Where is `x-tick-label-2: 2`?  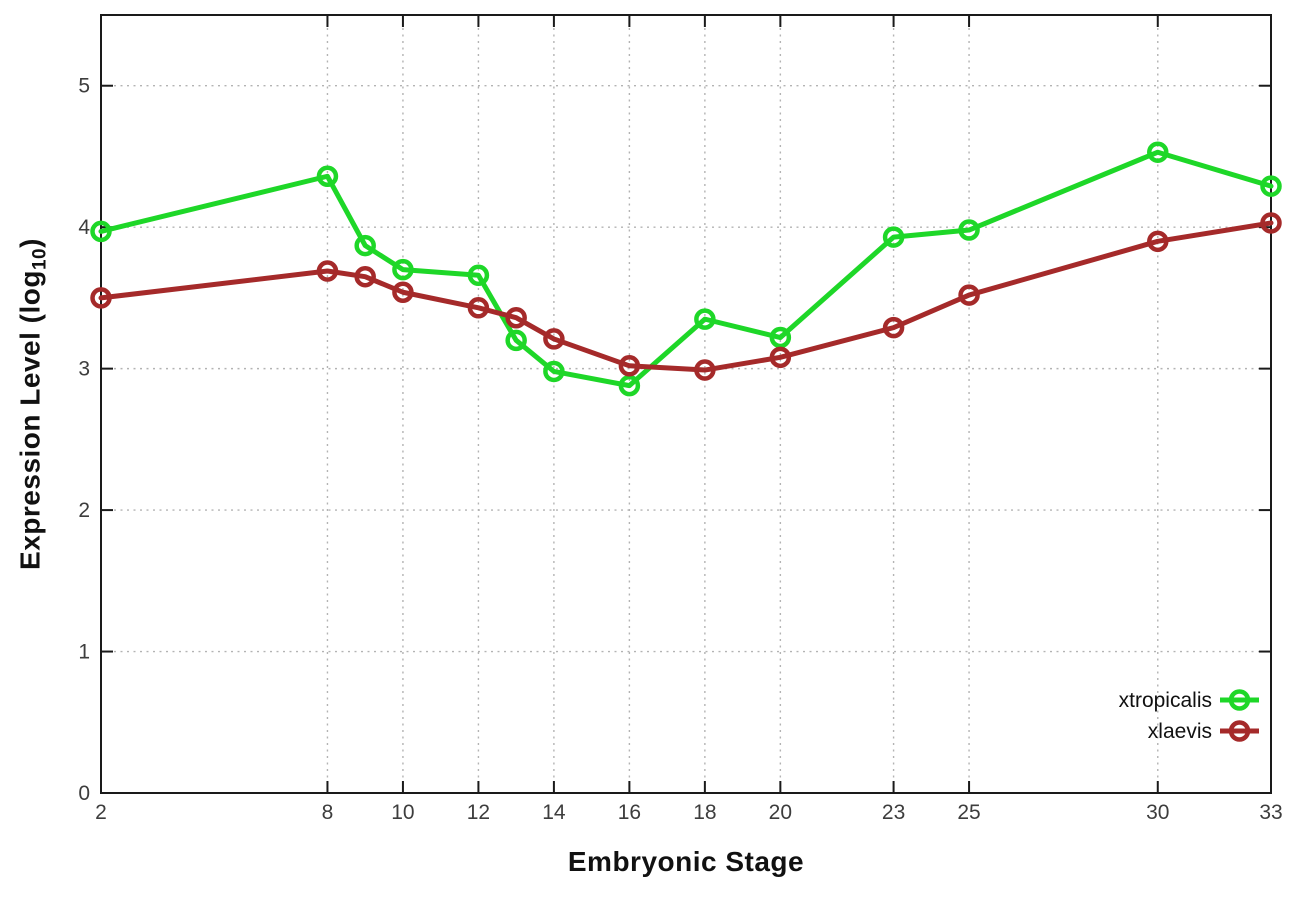 x-tick-label-2: 2 is located at coordinates (101, 812).